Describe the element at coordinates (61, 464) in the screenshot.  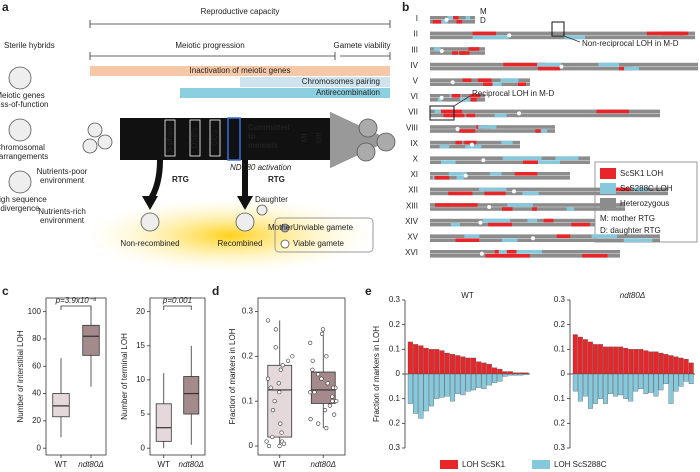
I see `x-tick-label: WT` at that location.